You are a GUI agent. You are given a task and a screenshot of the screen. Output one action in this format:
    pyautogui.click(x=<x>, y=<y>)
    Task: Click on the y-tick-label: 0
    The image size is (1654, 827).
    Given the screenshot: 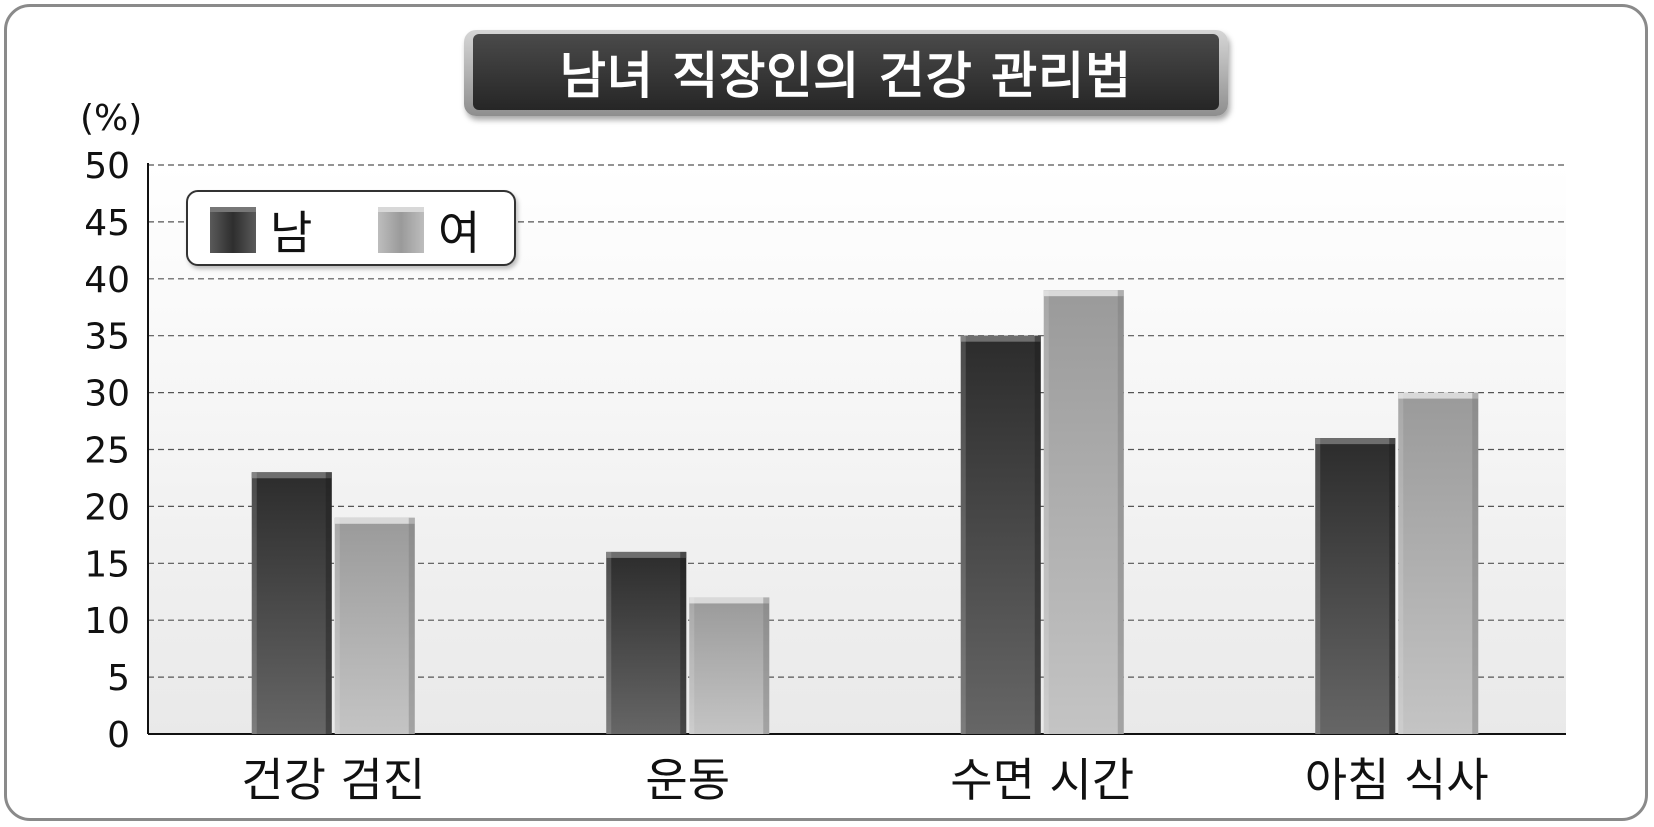 What is the action you would take?
    pyautogui.click(x=118, y=735)
    